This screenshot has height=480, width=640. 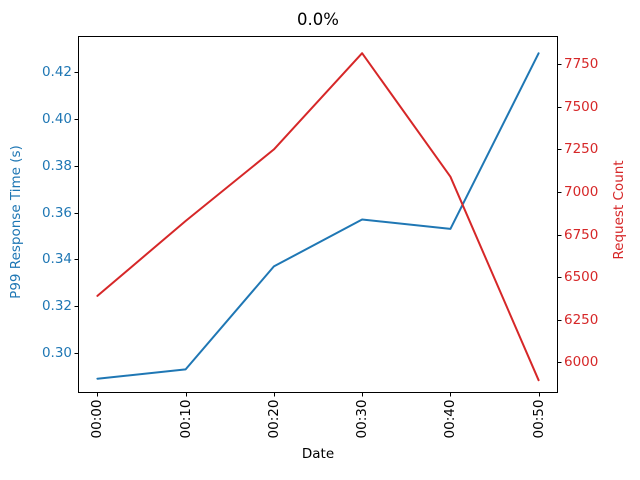 What do you see at coordinates (581, 64) in the screenshot?
I see `y-right-tick-label: 7750` at bounding box center [581, 64].